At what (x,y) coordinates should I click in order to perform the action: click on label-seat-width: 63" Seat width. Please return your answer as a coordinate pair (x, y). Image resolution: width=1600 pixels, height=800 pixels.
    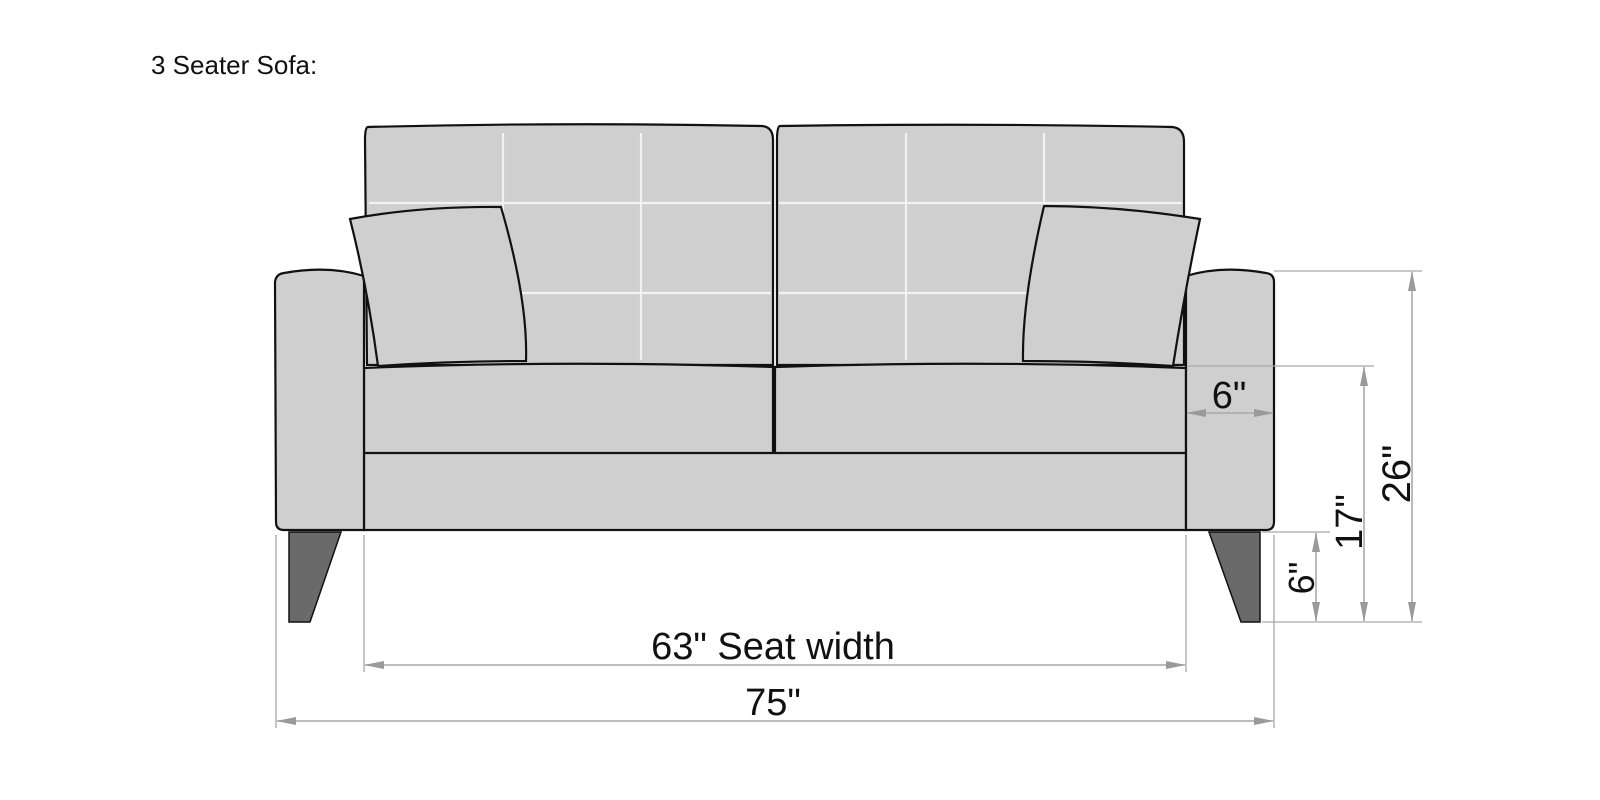
    Looking at the image, I should click on (773, 647).